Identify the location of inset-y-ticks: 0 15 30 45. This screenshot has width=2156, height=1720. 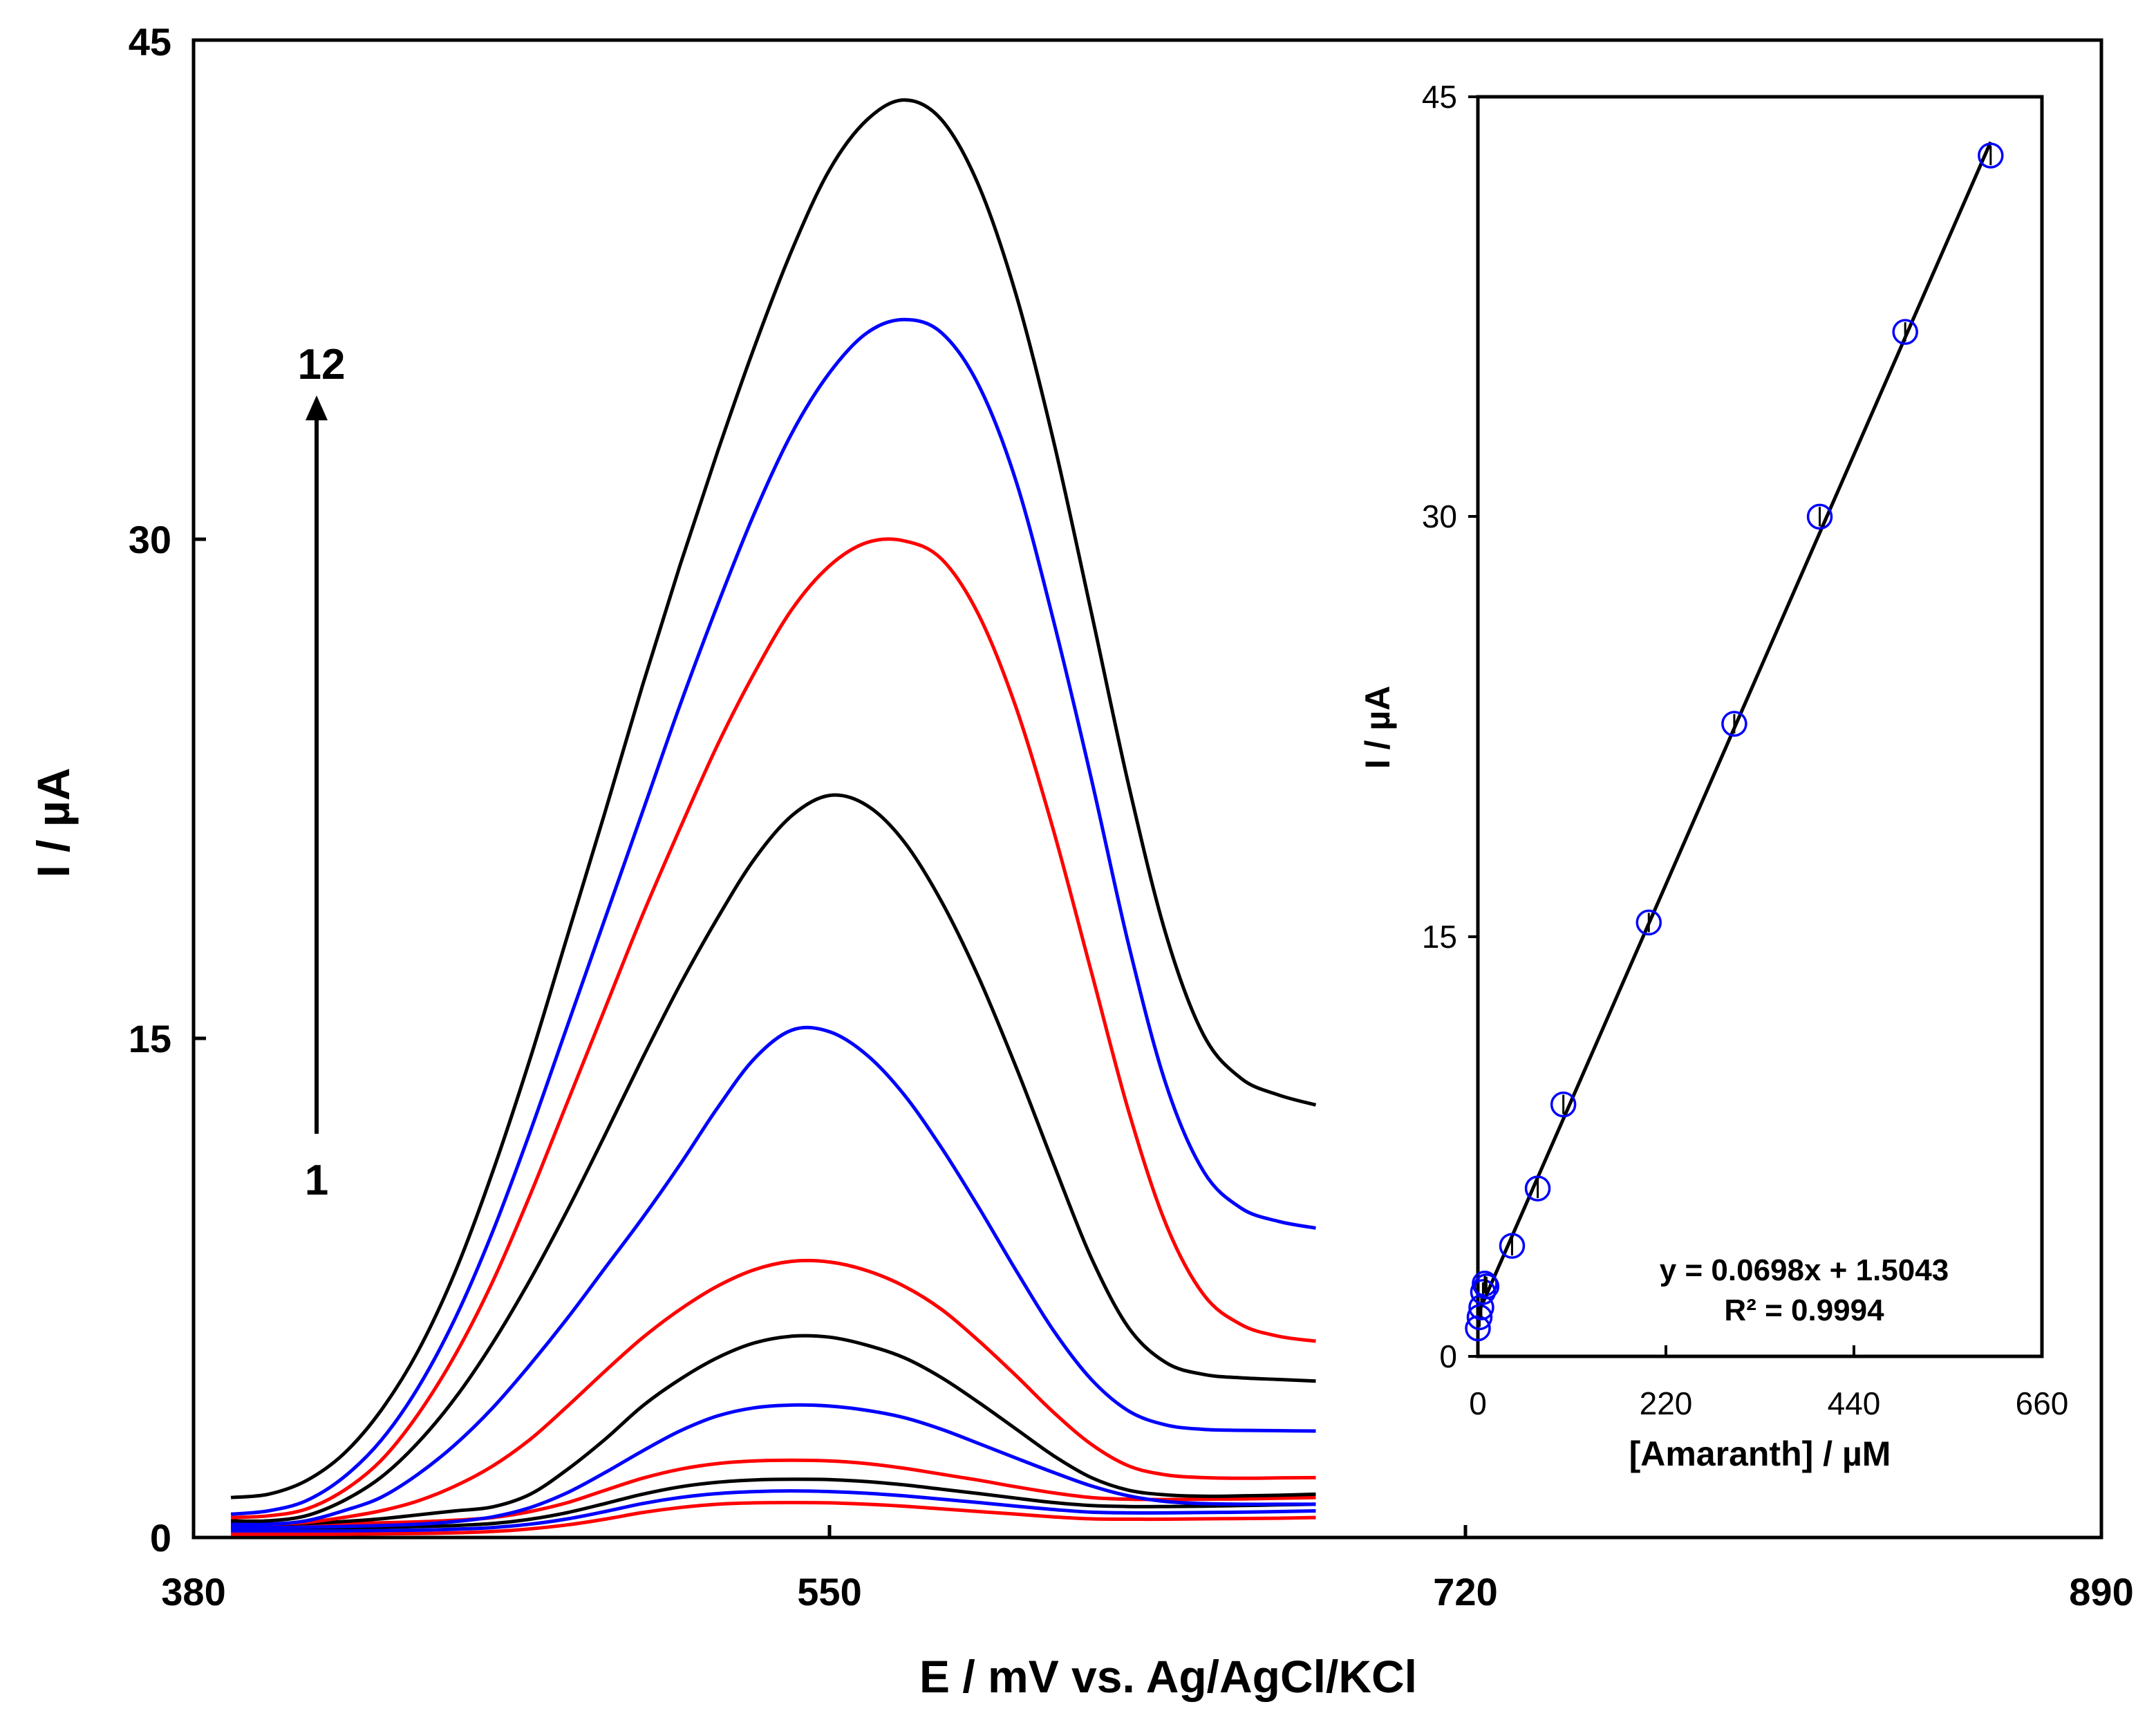
(1450, 726).